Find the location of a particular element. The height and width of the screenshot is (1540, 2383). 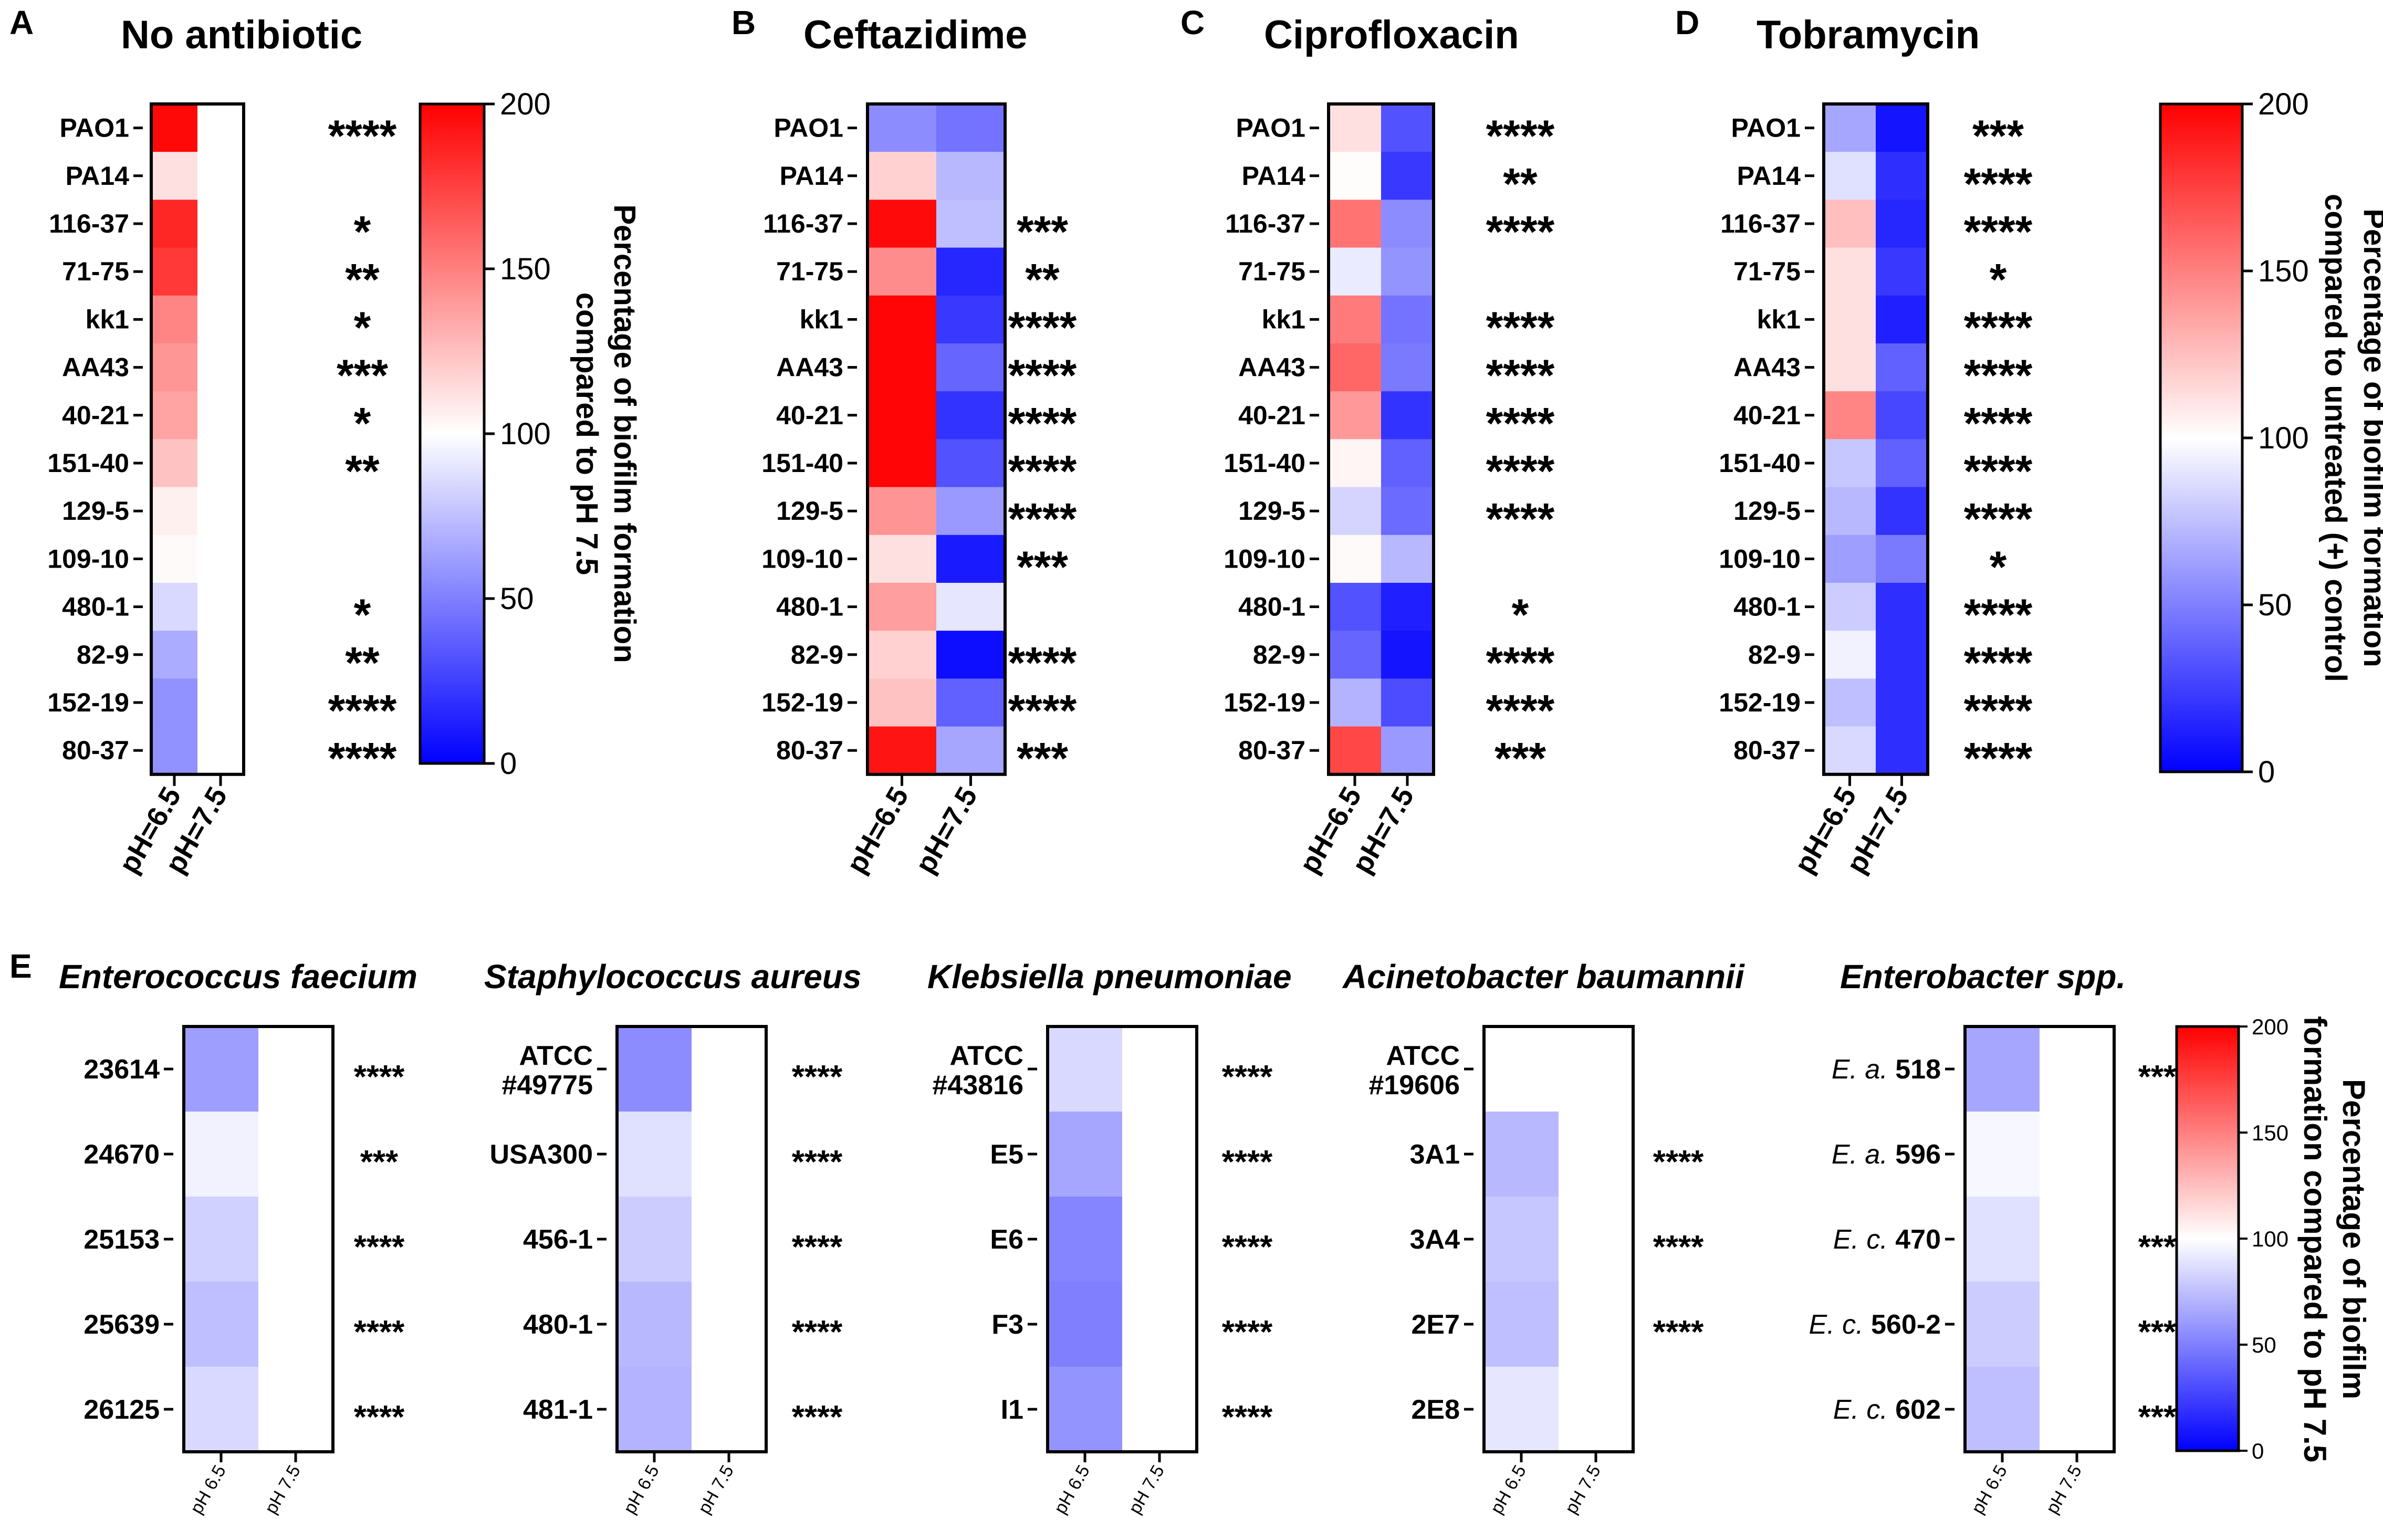

row-label: 481-1 is located at coordinates (558, 1410).